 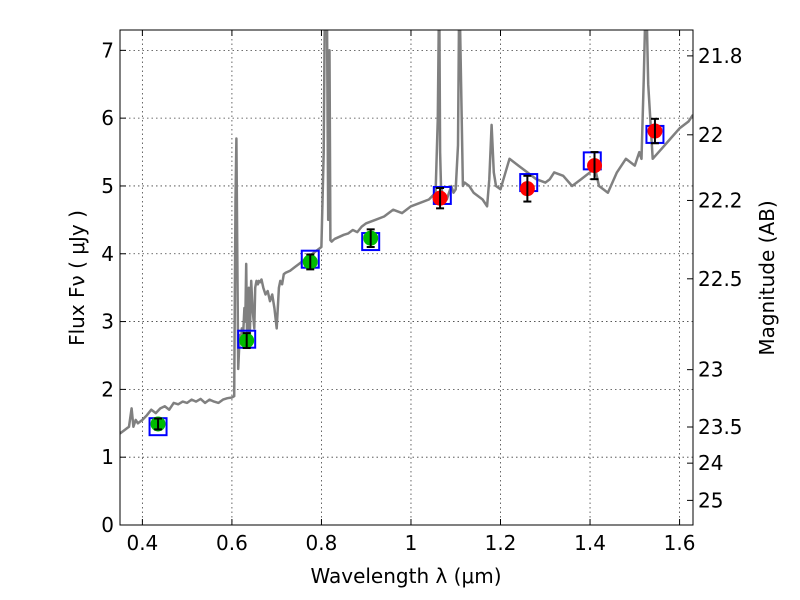 What do you see at coordinates (77, 278) in the screenshot?
I see `y-axis-title: Flux Fν ( μJy )` at bounding box center [77, 278].